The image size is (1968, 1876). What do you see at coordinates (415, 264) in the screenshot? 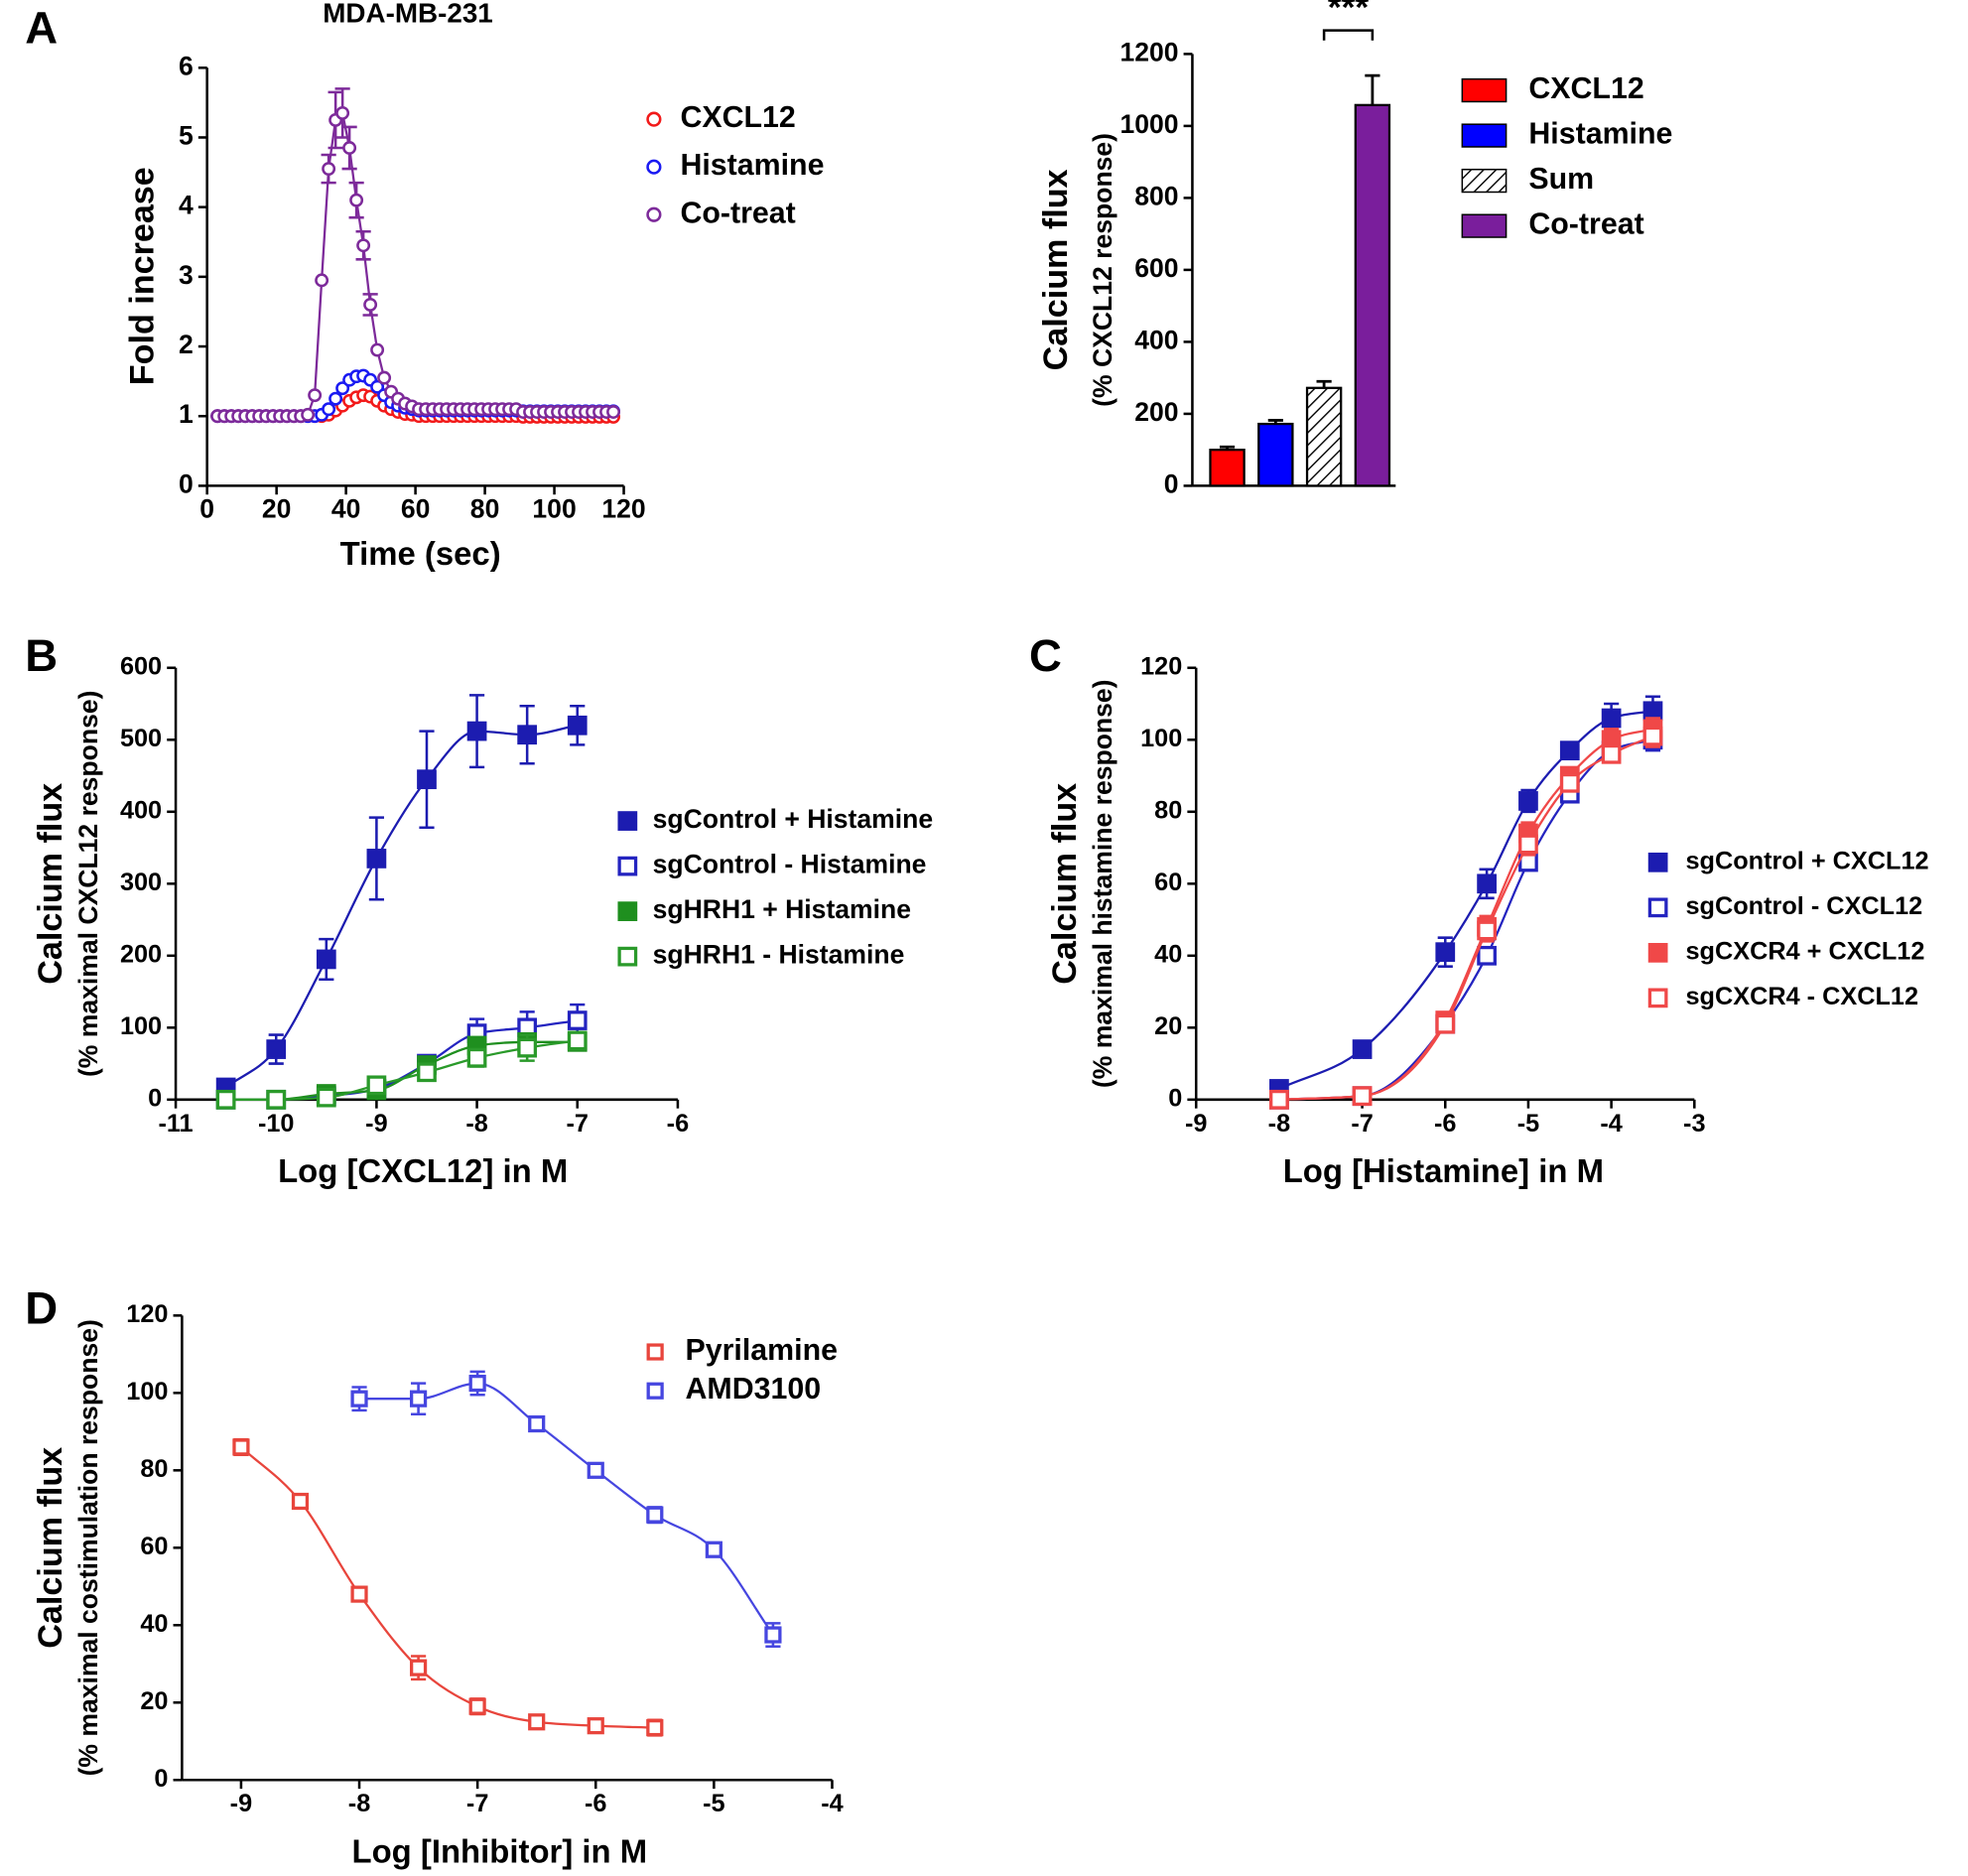
I see `series-line` at bounding box center [415, 264].